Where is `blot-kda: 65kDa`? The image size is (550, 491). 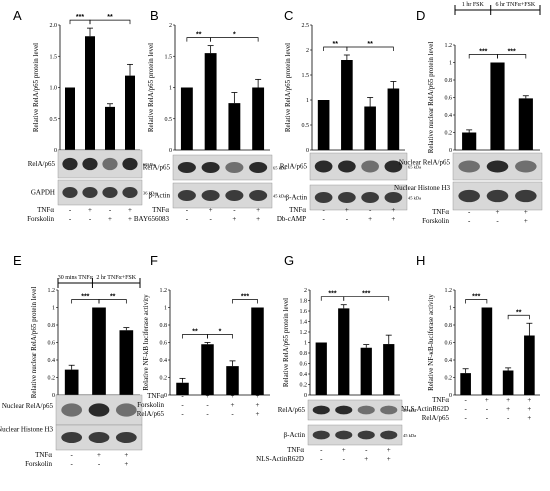 blot-kda: 65kDa is located at coordinates (149, 164).